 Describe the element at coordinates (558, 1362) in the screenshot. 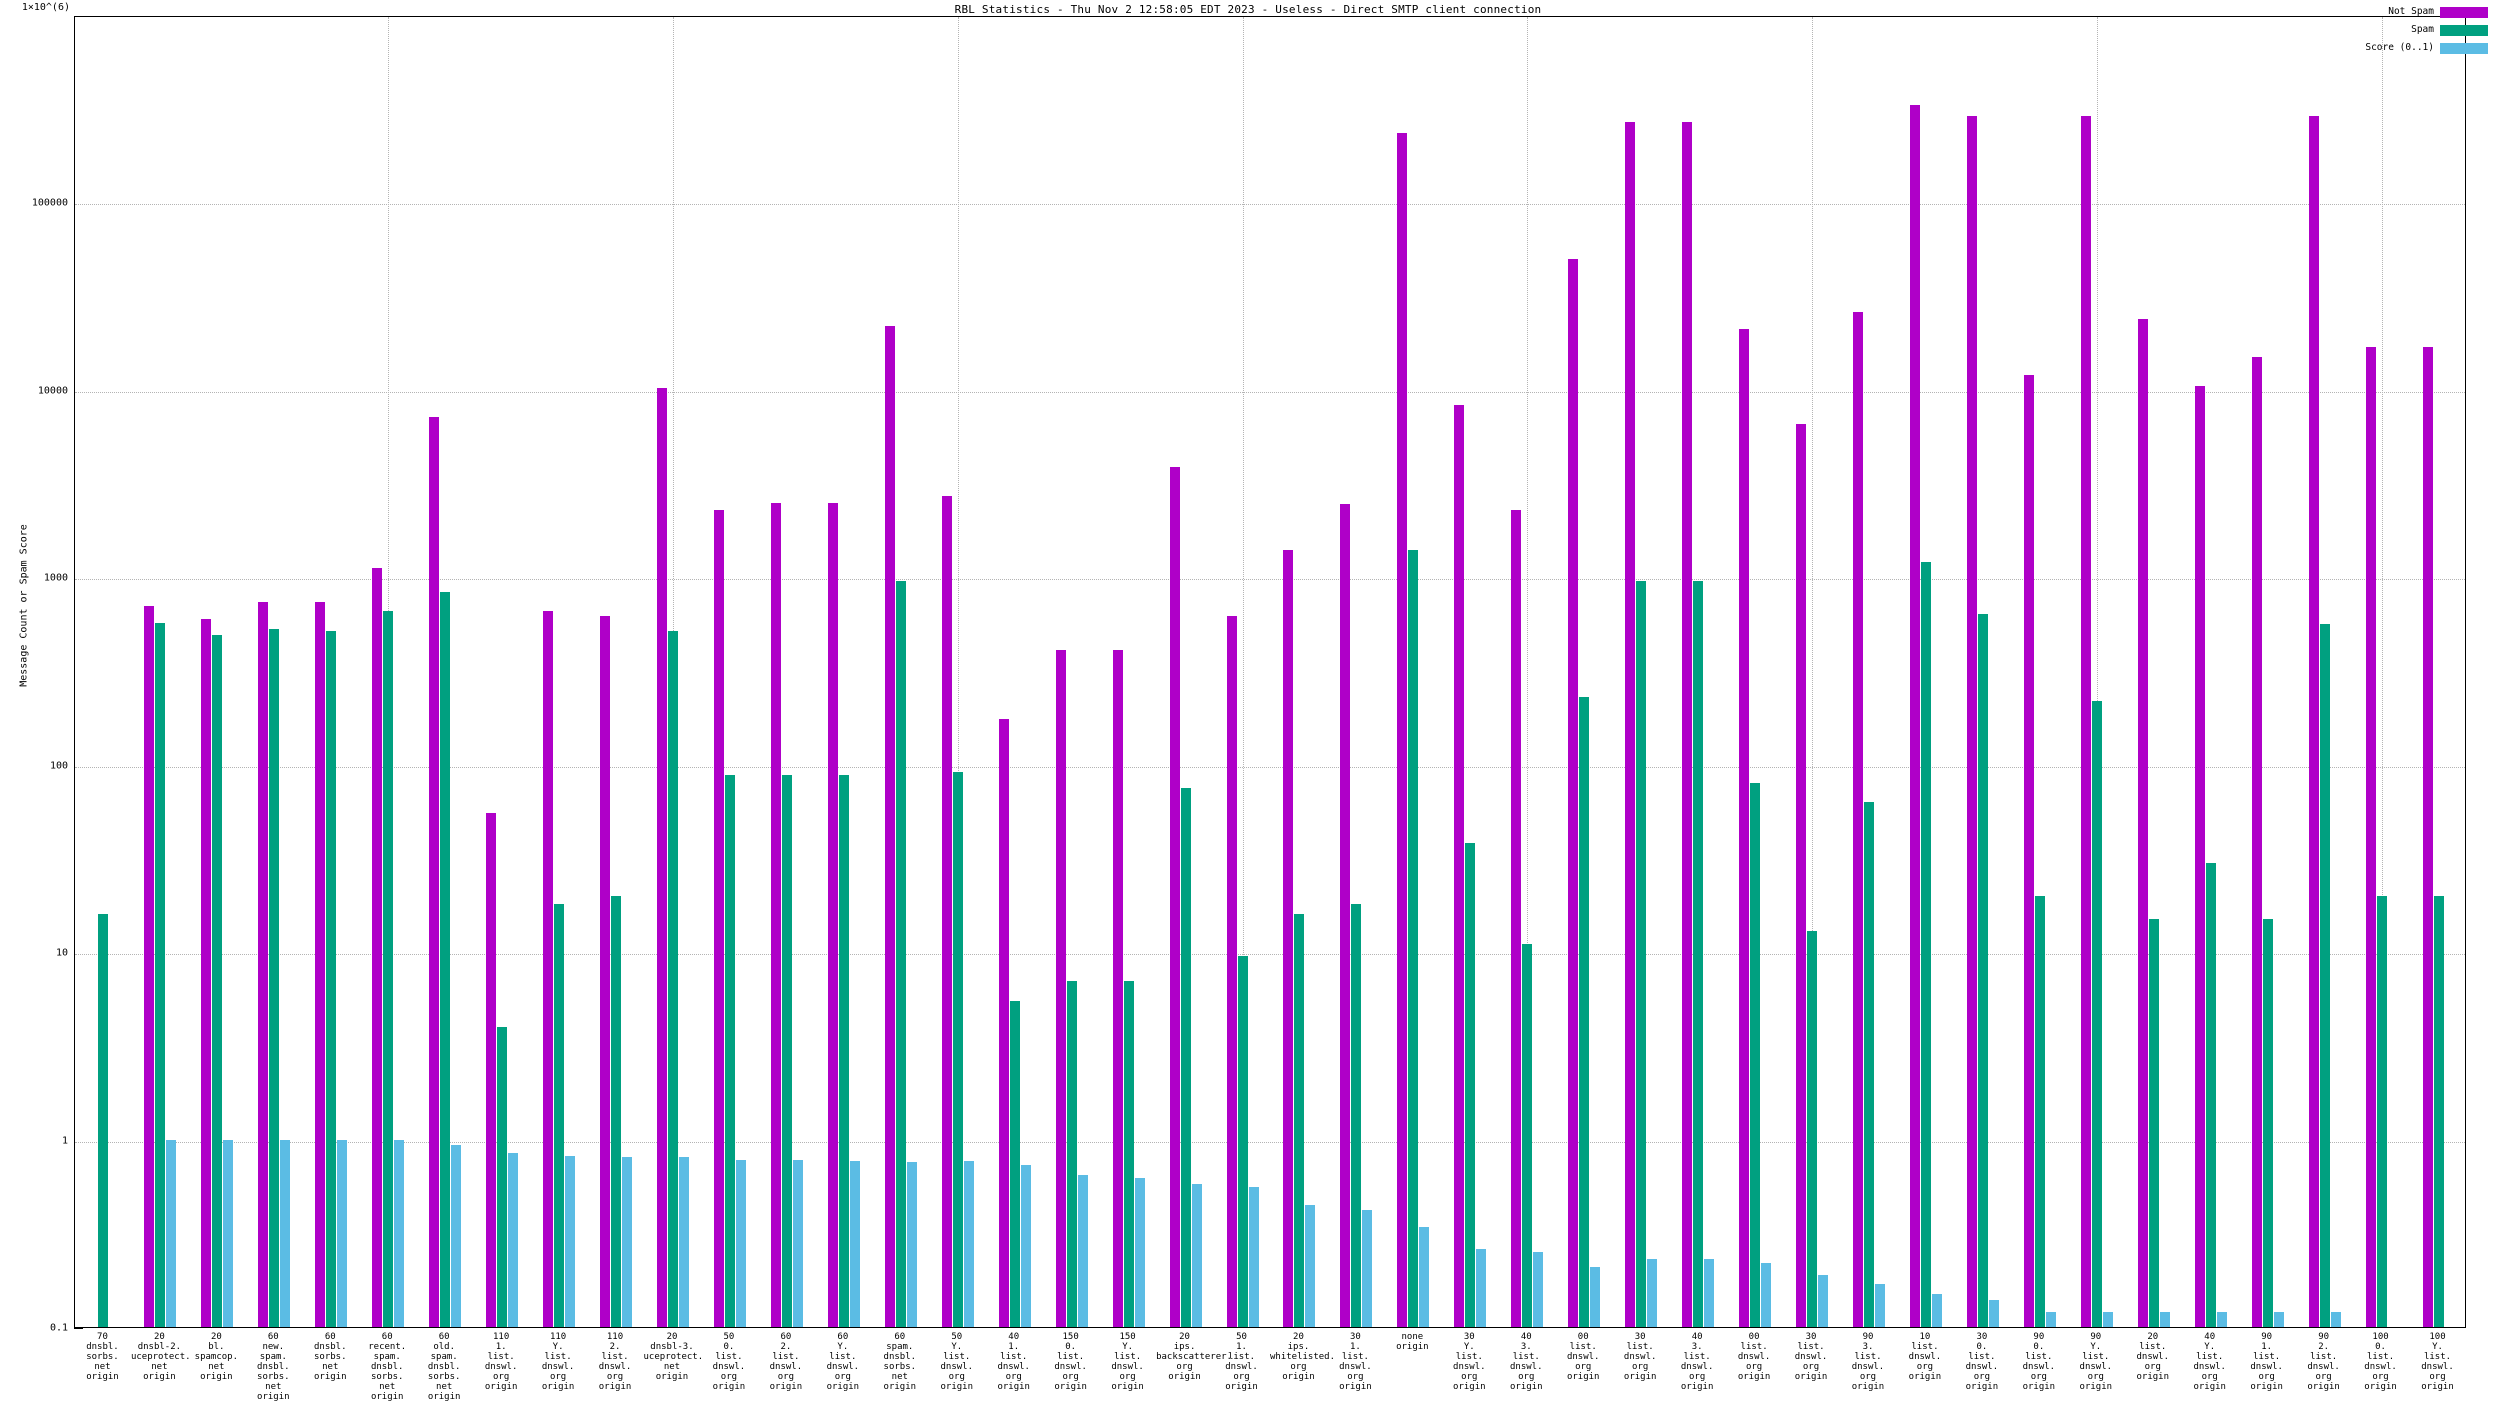

I see `x-tick-label: 110 Y. list. dnswl. org origin` at that location.